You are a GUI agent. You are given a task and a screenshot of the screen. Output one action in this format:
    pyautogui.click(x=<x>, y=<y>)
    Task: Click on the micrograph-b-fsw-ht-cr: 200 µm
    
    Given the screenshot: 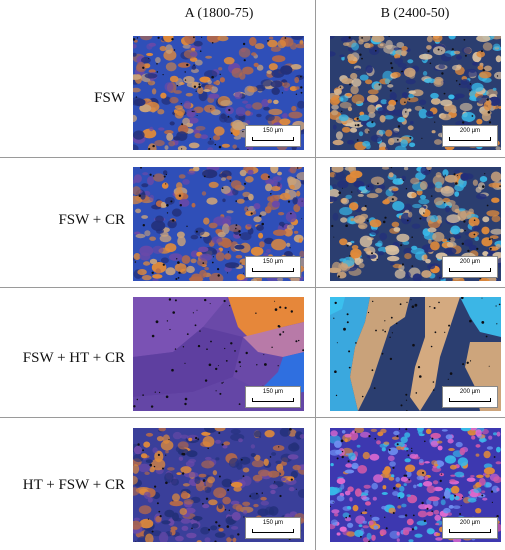 What is the action you would take?
    pyautogui.click(x=415, y=354)
    